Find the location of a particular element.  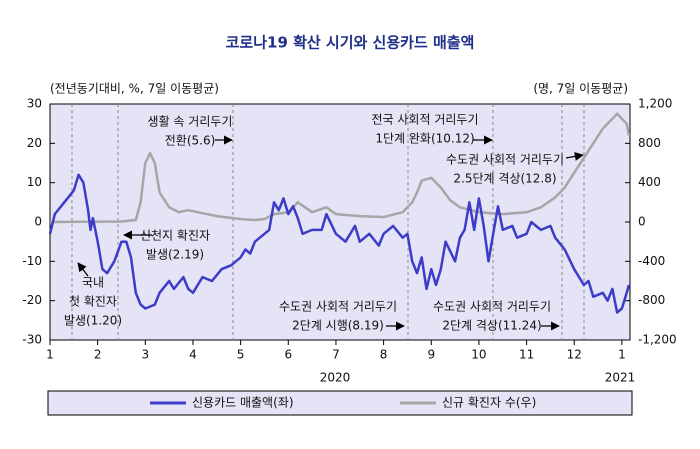

annotation: 생활 속 거리두기 is located at coordinates (190, 122).